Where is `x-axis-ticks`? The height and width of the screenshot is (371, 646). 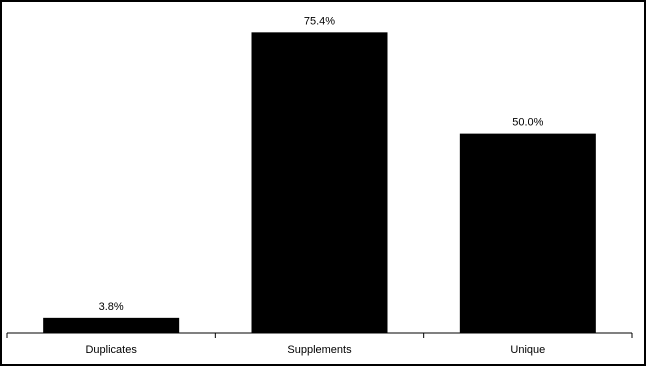
x-axis-ticks is located at coordinates (319, 335).